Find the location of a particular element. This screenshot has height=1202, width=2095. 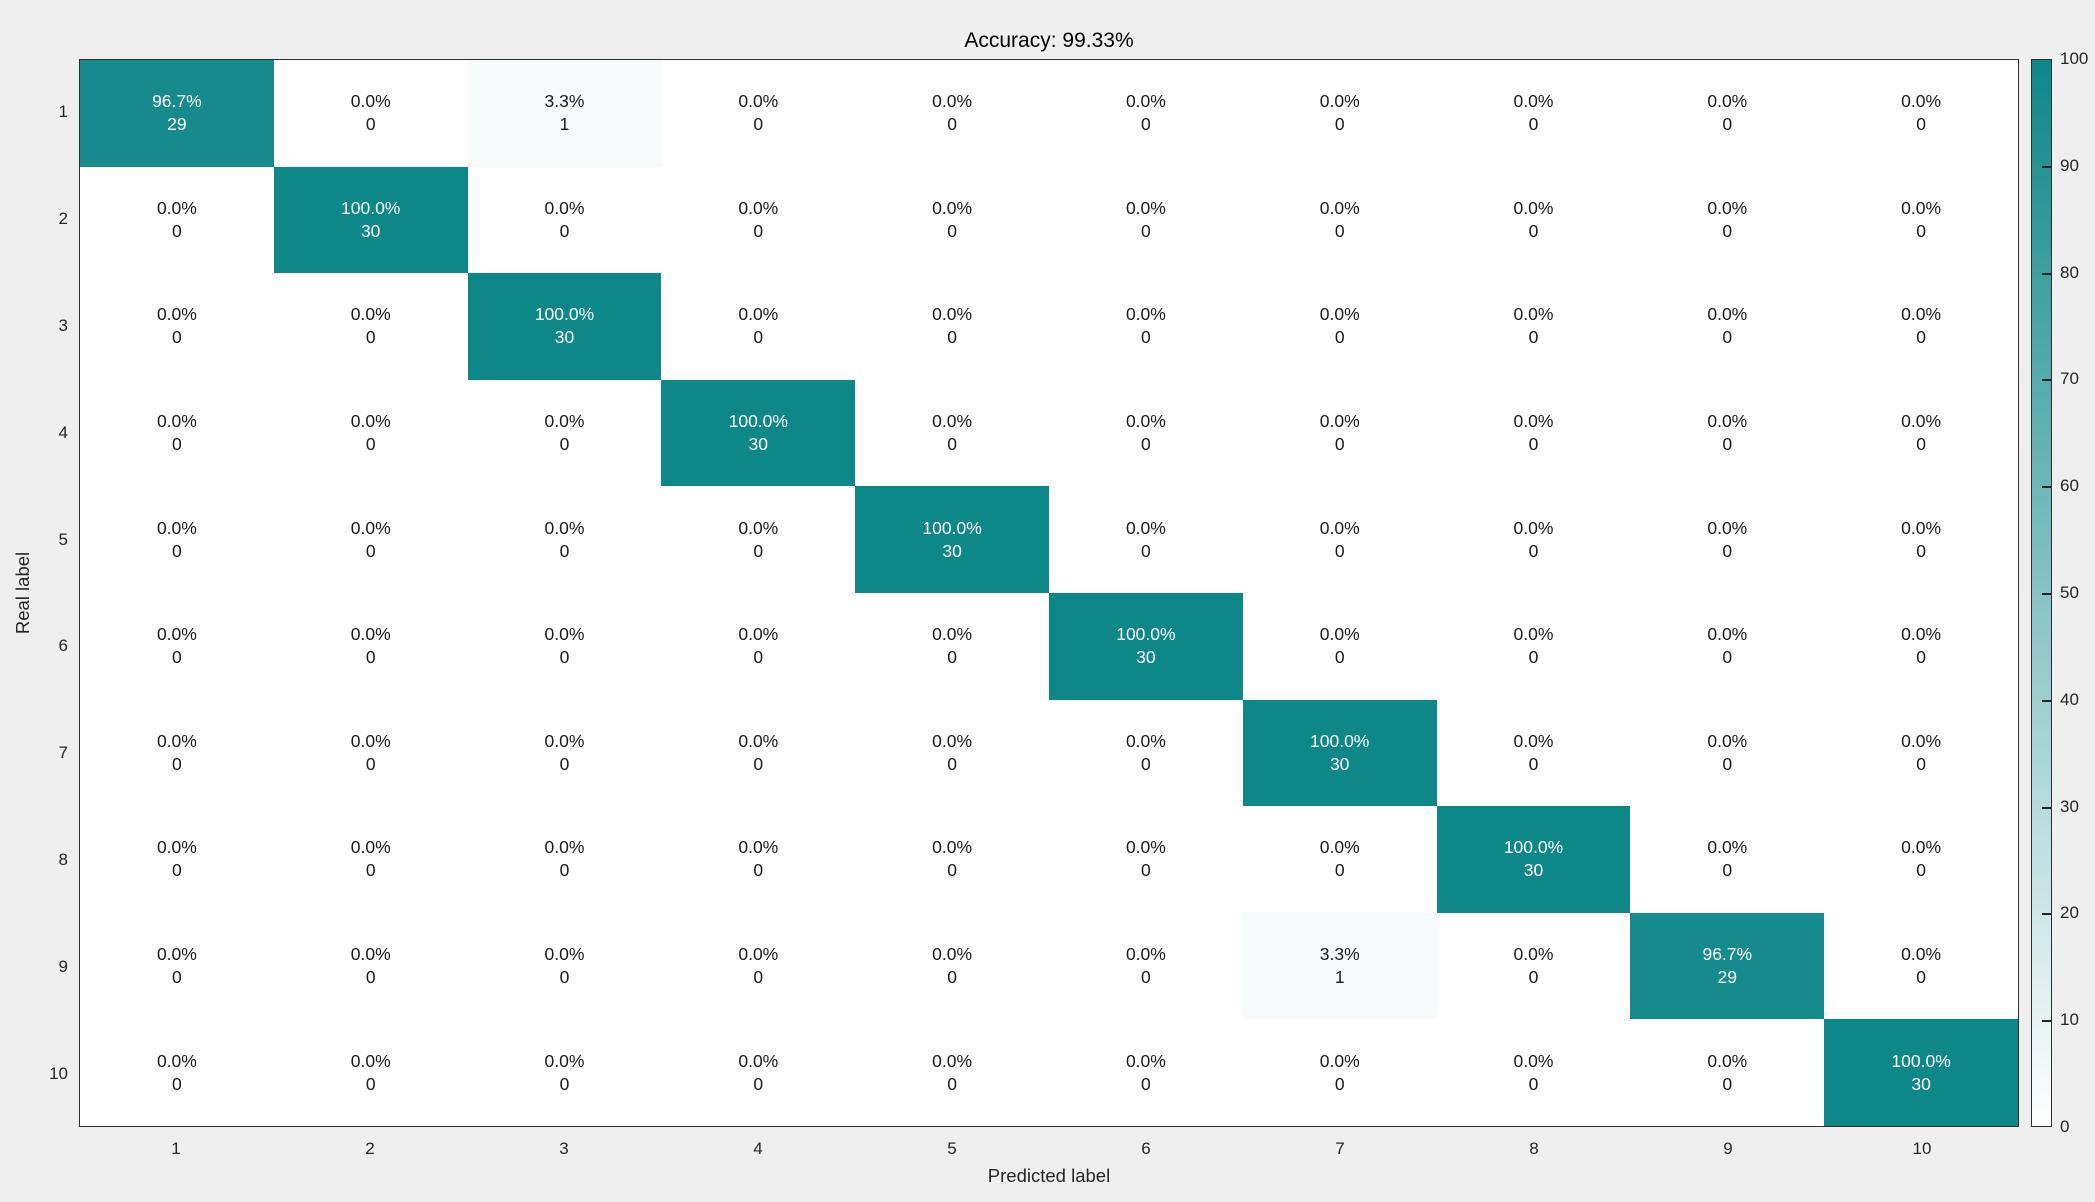

y-tick-label: 6 is located at coordinates (63, 646).